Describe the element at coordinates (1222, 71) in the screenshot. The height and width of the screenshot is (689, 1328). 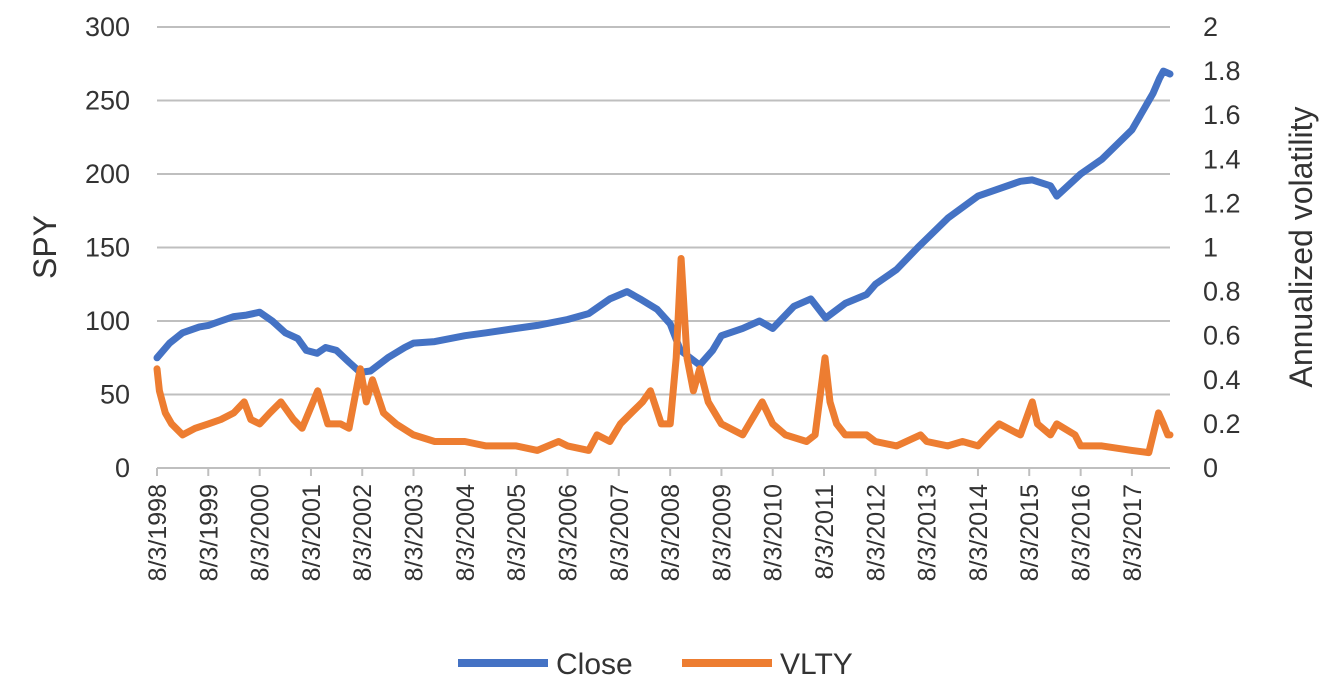
I see `right-y-tick-label: 1.8` at that location.